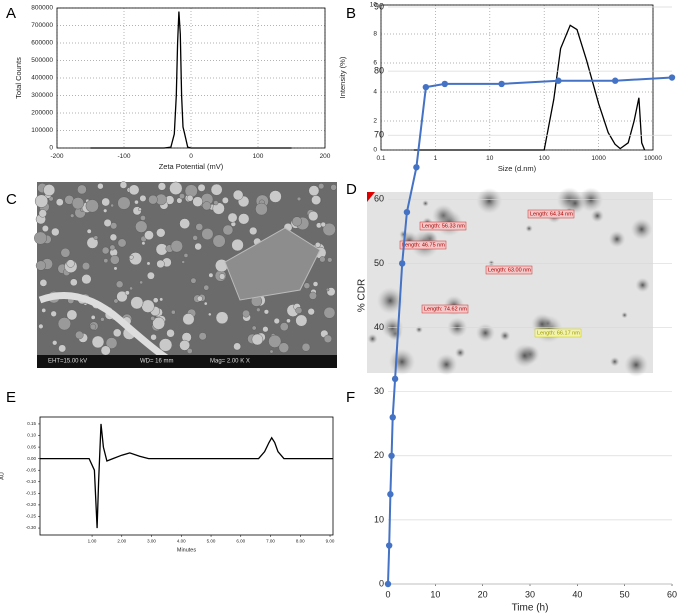  I want to click on y-tick-label: -0.30, so click(31, 527).